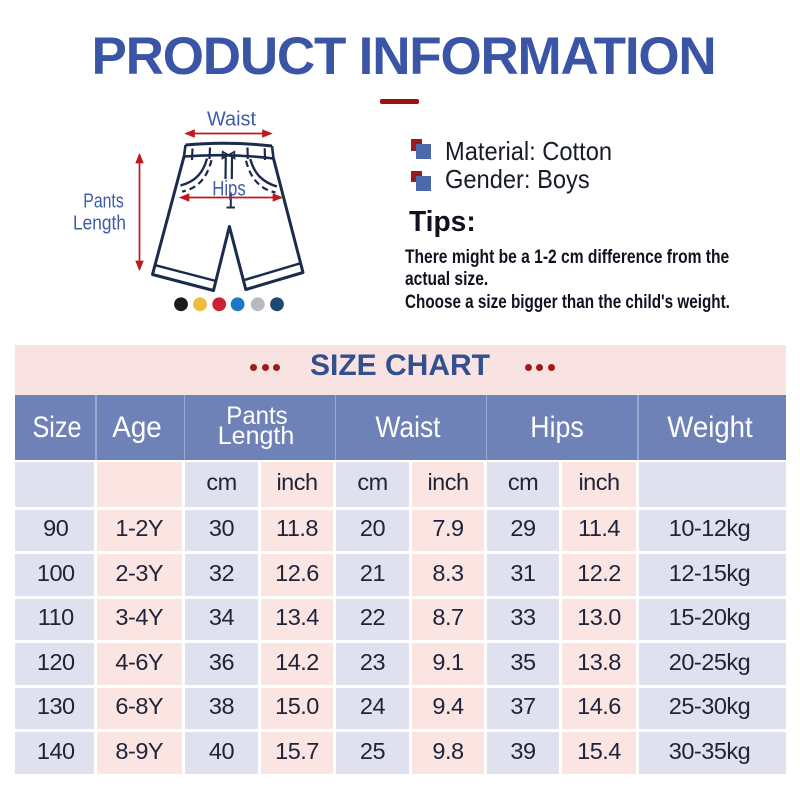  I want to click on svg-text: Pants, so click(103, 201).